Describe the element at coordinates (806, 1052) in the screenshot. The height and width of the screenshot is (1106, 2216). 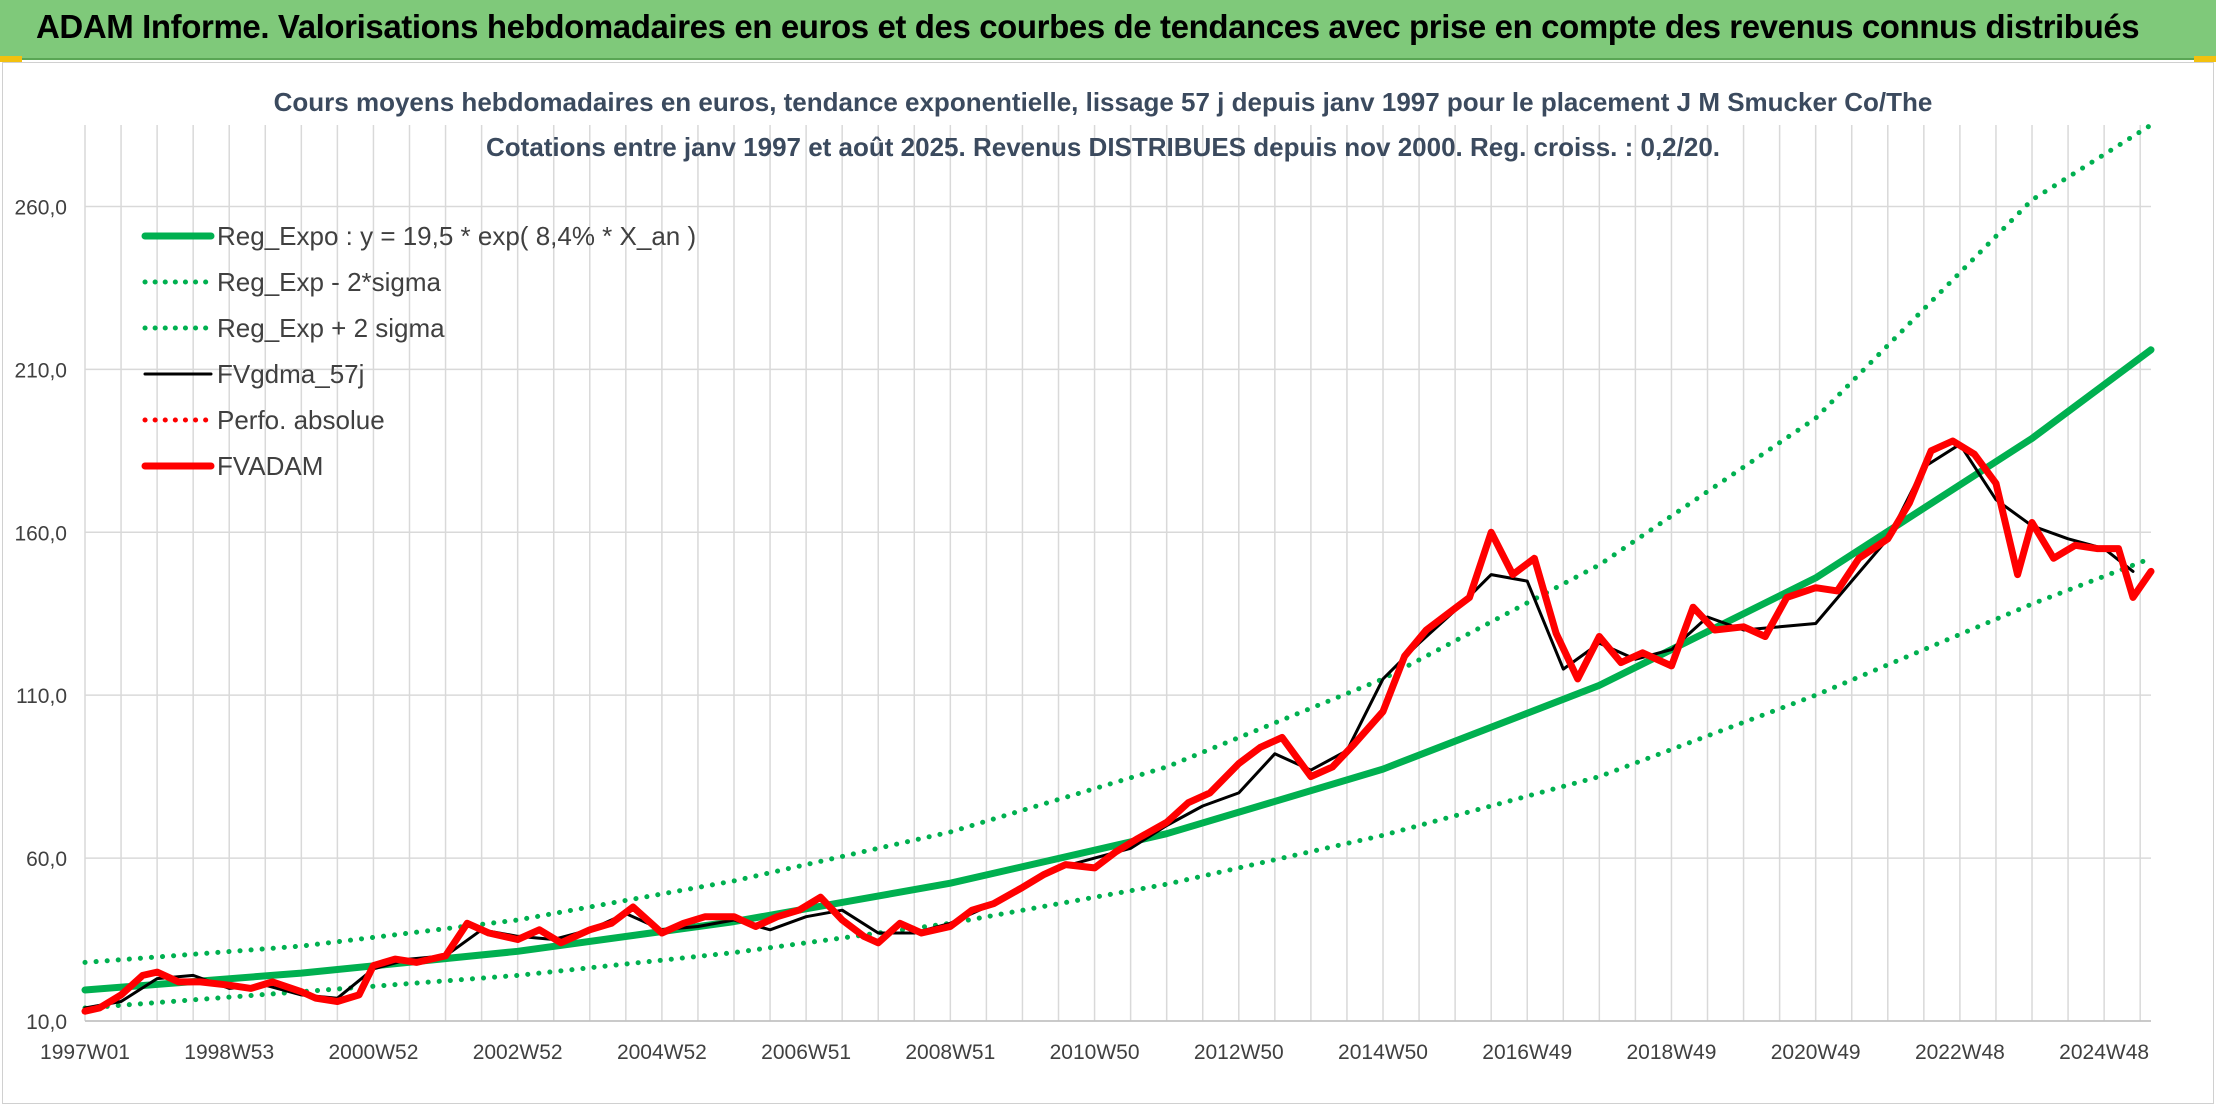
I see `x-tick-label: 2006W51` at that location.